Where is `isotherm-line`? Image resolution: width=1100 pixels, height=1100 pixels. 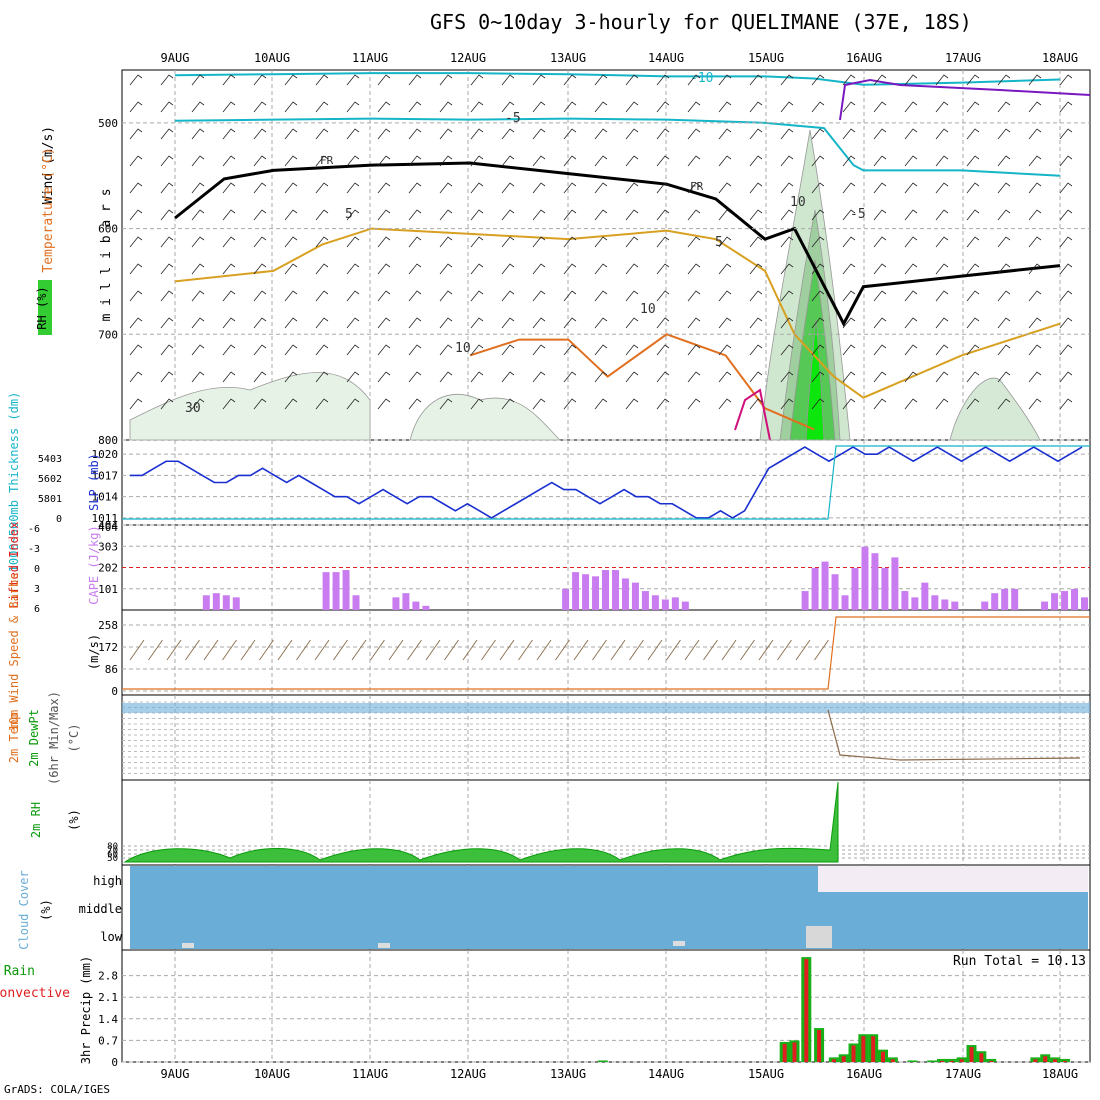
isotherm-line is located at coordinates (617, 147).